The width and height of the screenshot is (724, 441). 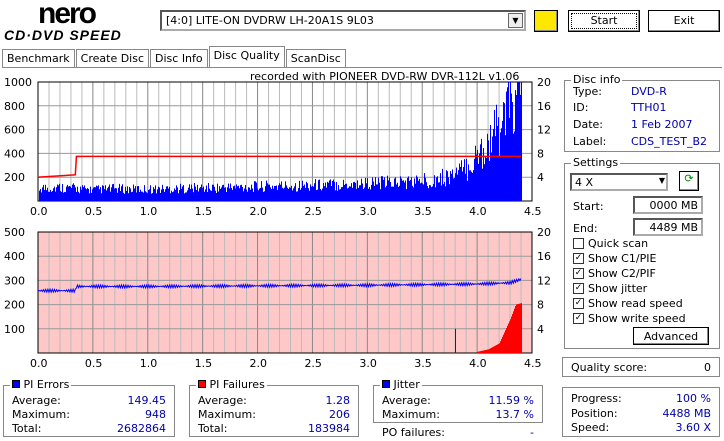 What do you see at coordinates (544, 130) in the screenshot?
I see `y2-tick-label: 12` at bounding box center [544, 130].